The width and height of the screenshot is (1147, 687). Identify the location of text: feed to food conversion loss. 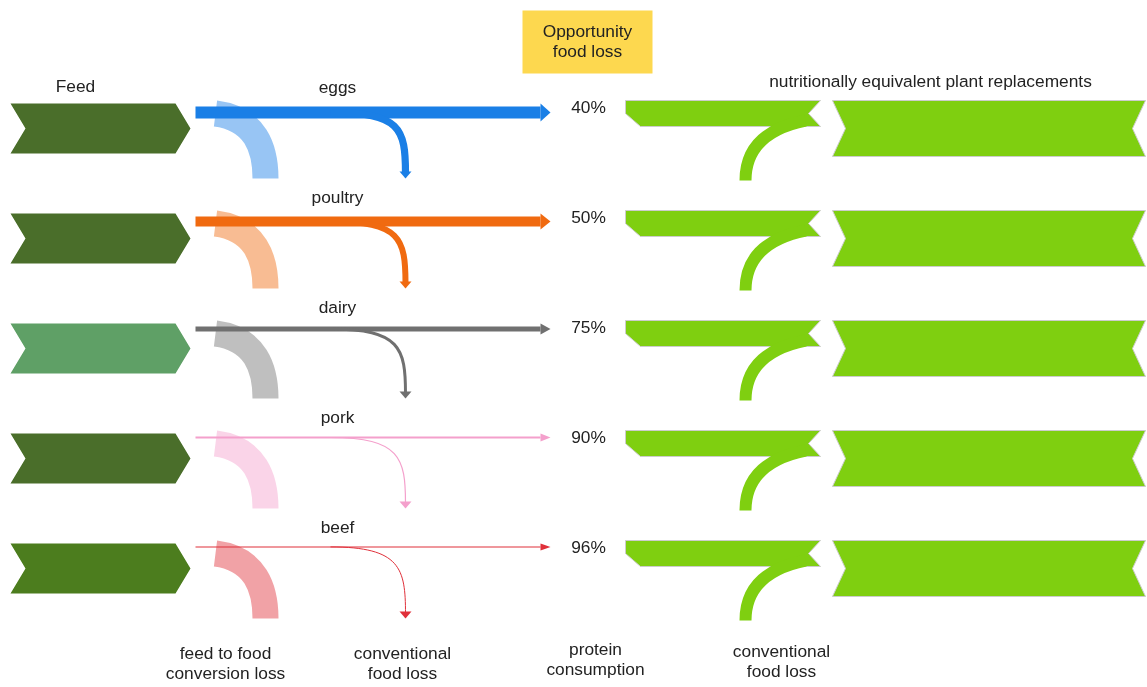
(225, 662).